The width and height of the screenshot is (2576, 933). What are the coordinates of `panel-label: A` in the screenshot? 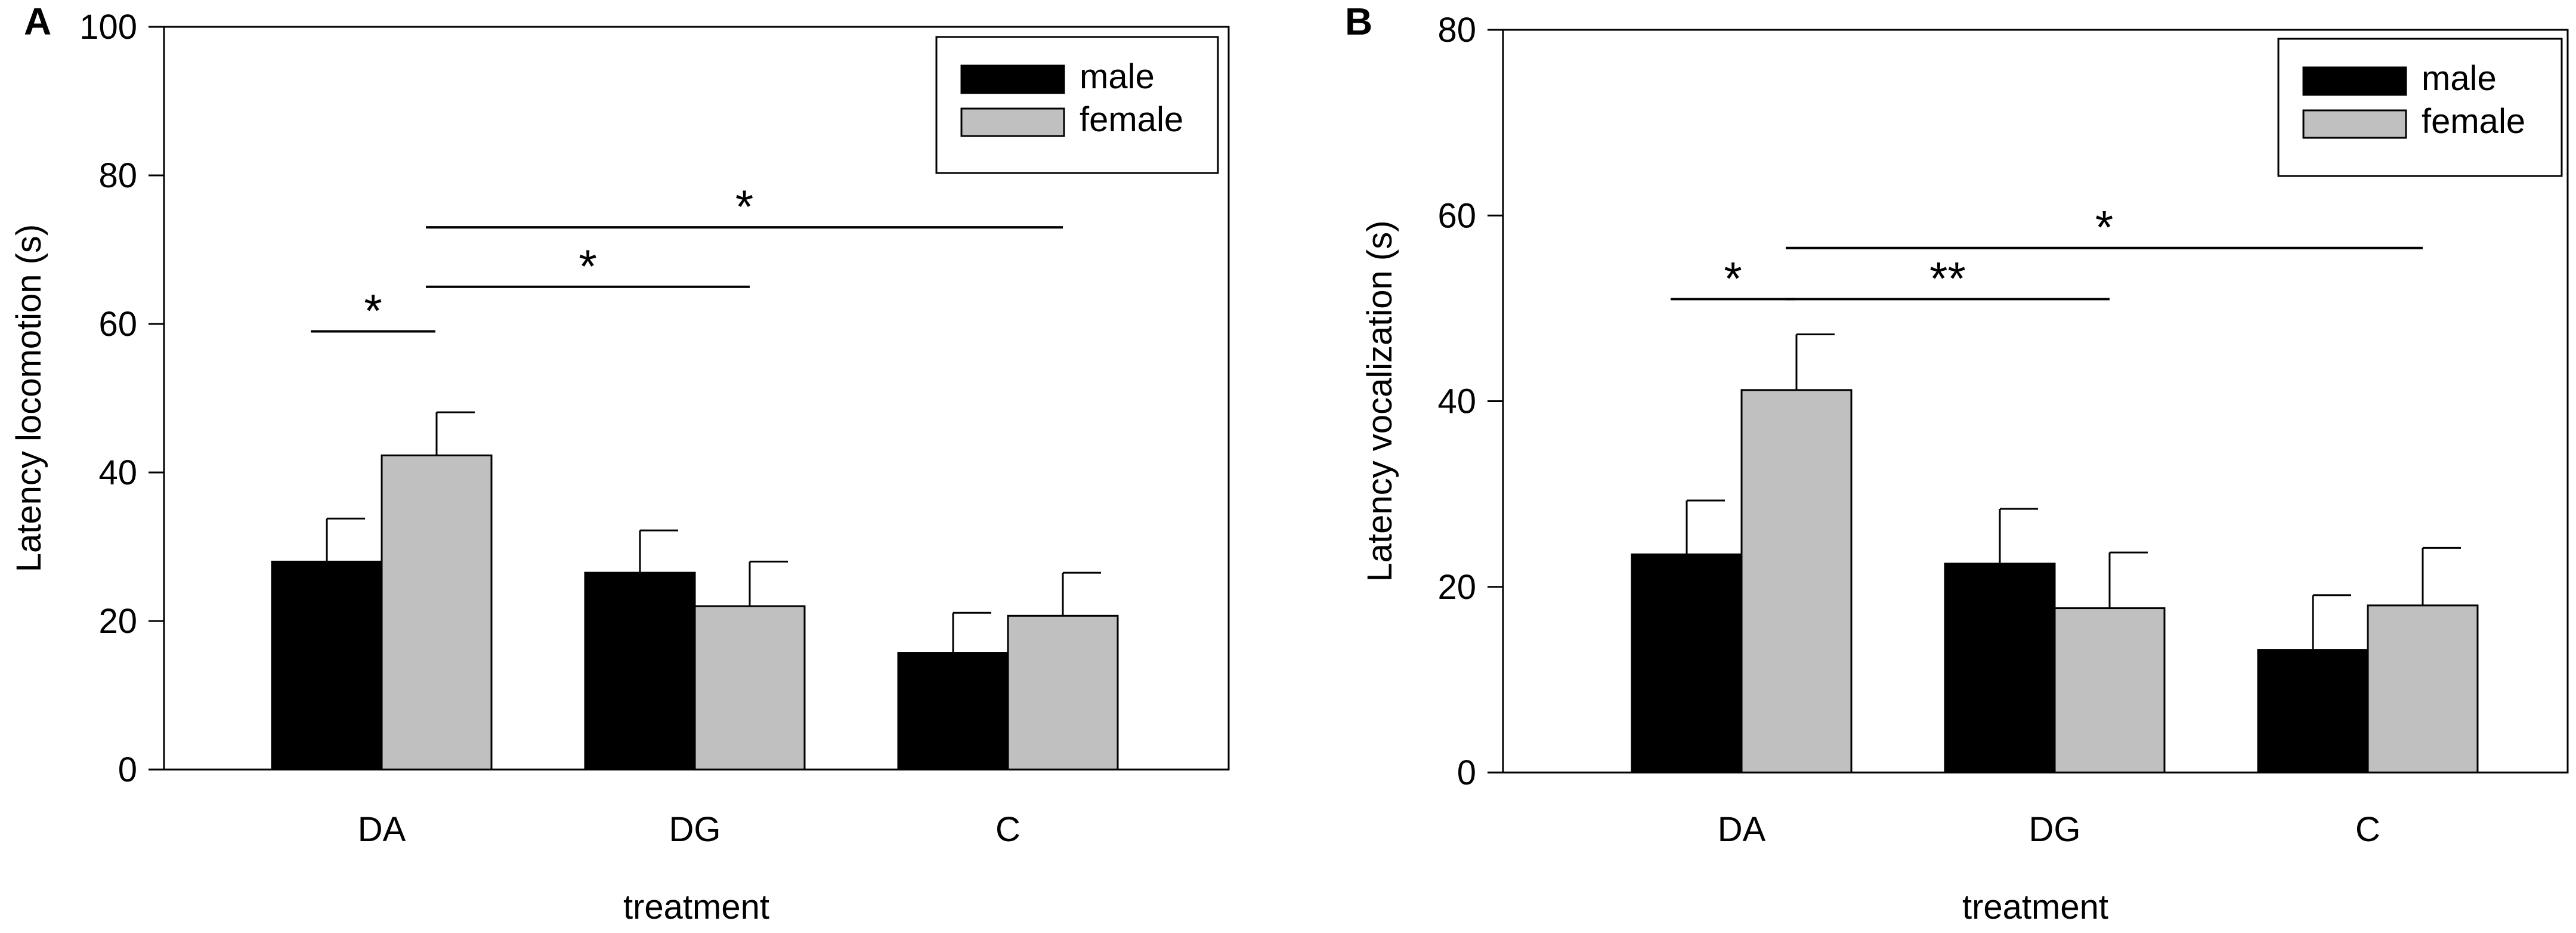 It's located at (37, 21).